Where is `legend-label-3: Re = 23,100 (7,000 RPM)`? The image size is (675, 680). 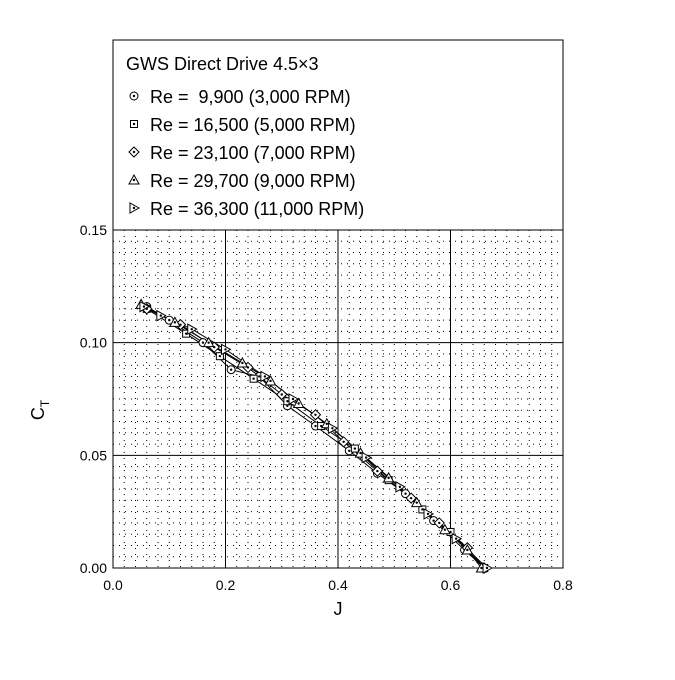
legend-label-3: Re = 23,100 (7,000 RPM) is located at coordinates (253, 153).